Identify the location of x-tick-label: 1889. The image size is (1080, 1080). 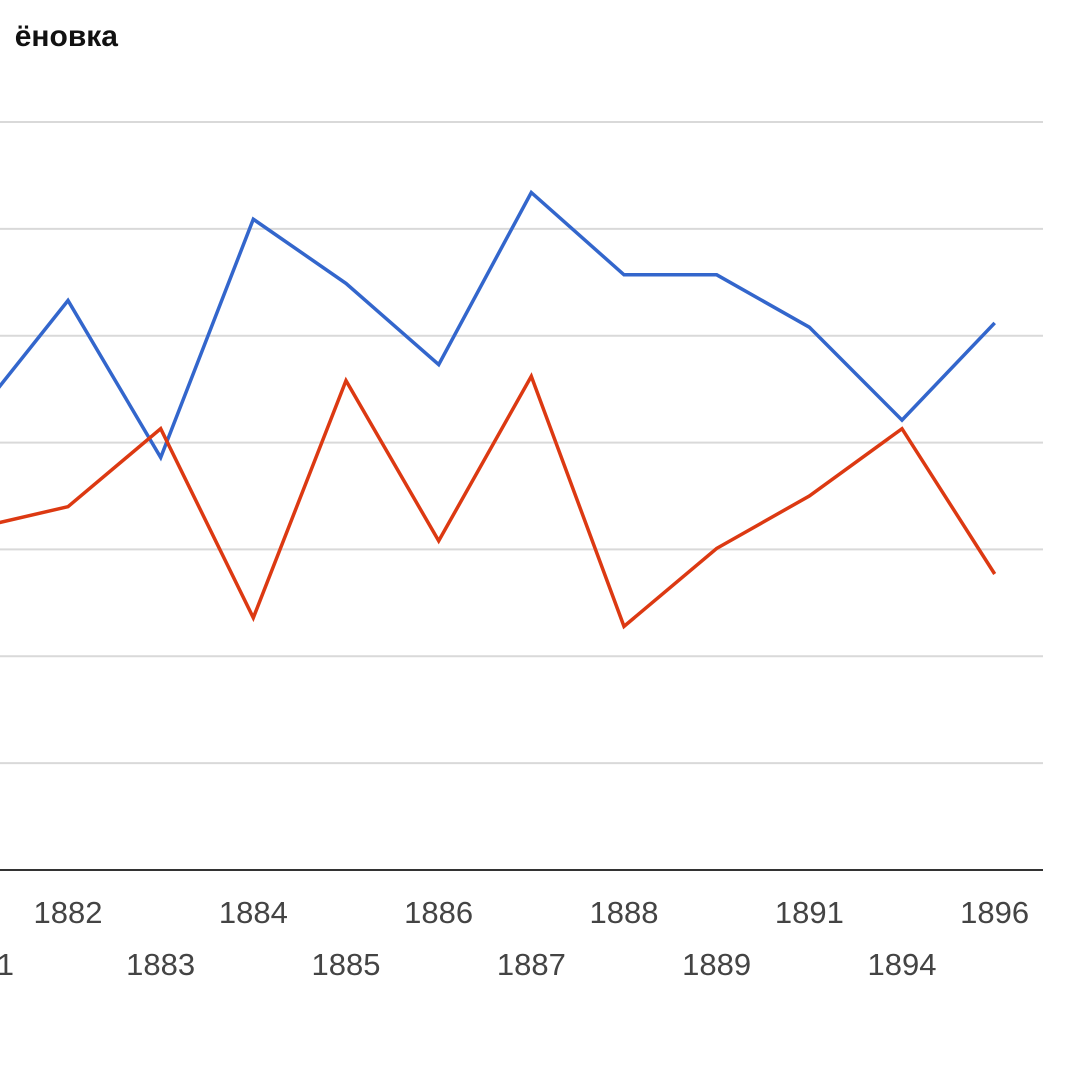
(716, 964).